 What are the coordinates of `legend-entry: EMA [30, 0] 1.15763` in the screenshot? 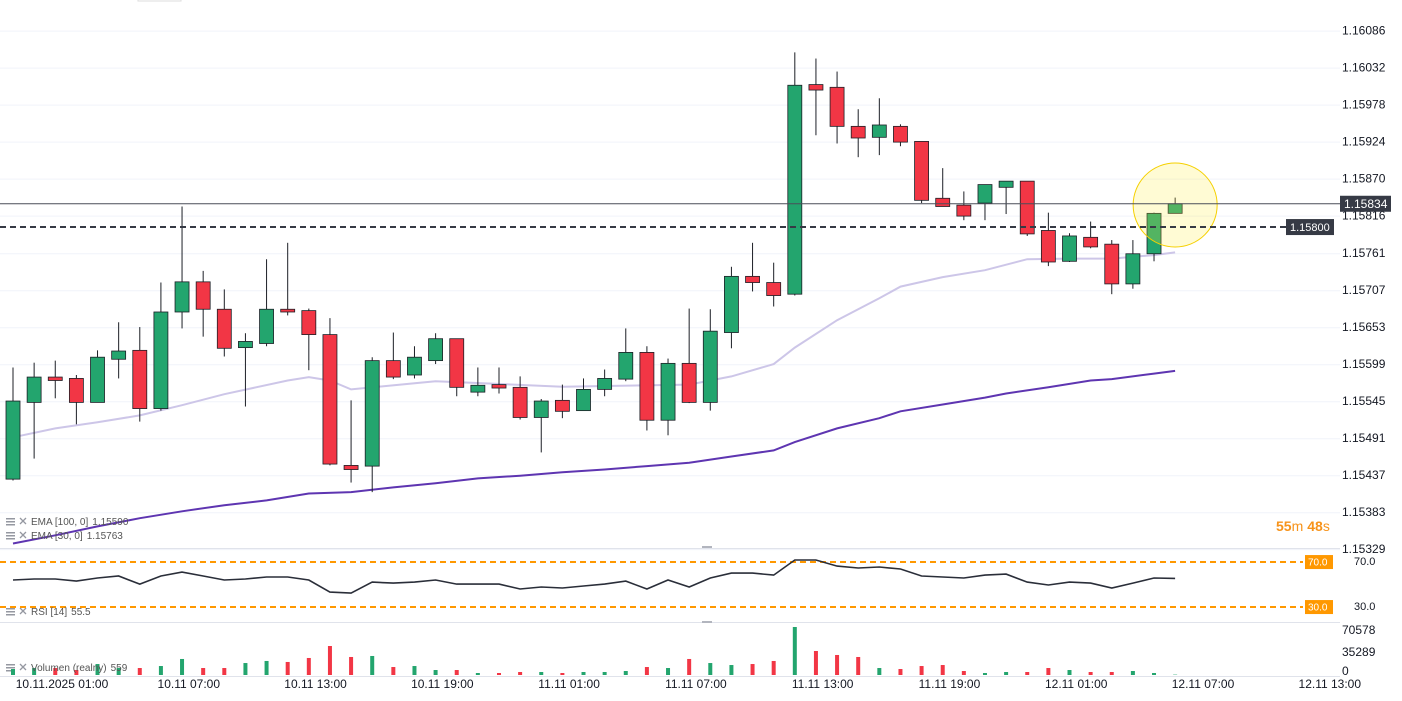 It's located at (77, 536).